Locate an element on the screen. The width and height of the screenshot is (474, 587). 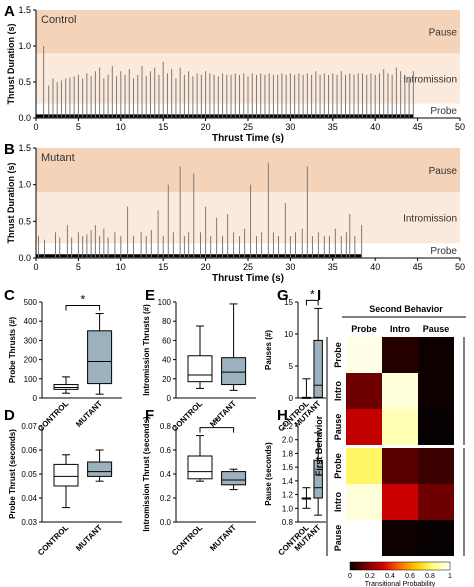
x-tick-label: 0 is located at coordinates (35, 267).